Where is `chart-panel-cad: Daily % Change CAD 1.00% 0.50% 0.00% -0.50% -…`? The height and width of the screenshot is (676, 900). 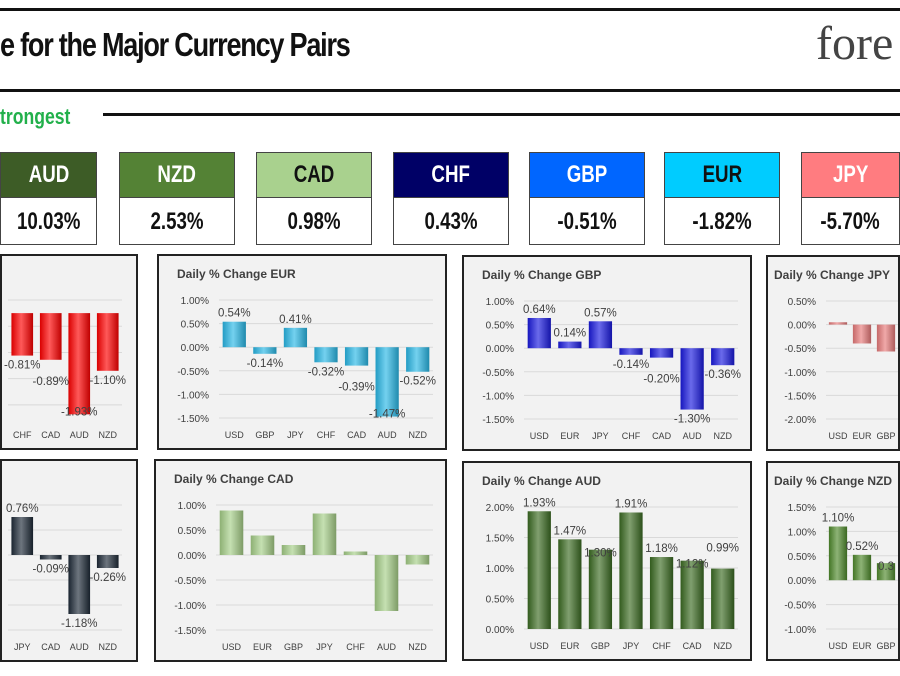
chart-panel-cad: Daily % Change CAD 1.00% 0.50% 0.00% -0.50% -… is located at coordinates (300, 560).